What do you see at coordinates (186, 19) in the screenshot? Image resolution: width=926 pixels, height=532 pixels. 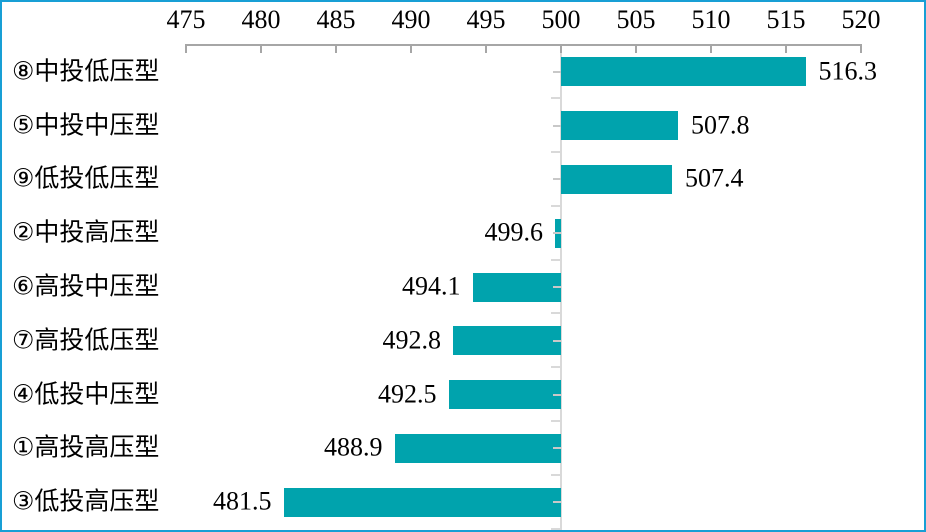 I see `x-axis-tick-label: 475` at bounding box center [186, 19].